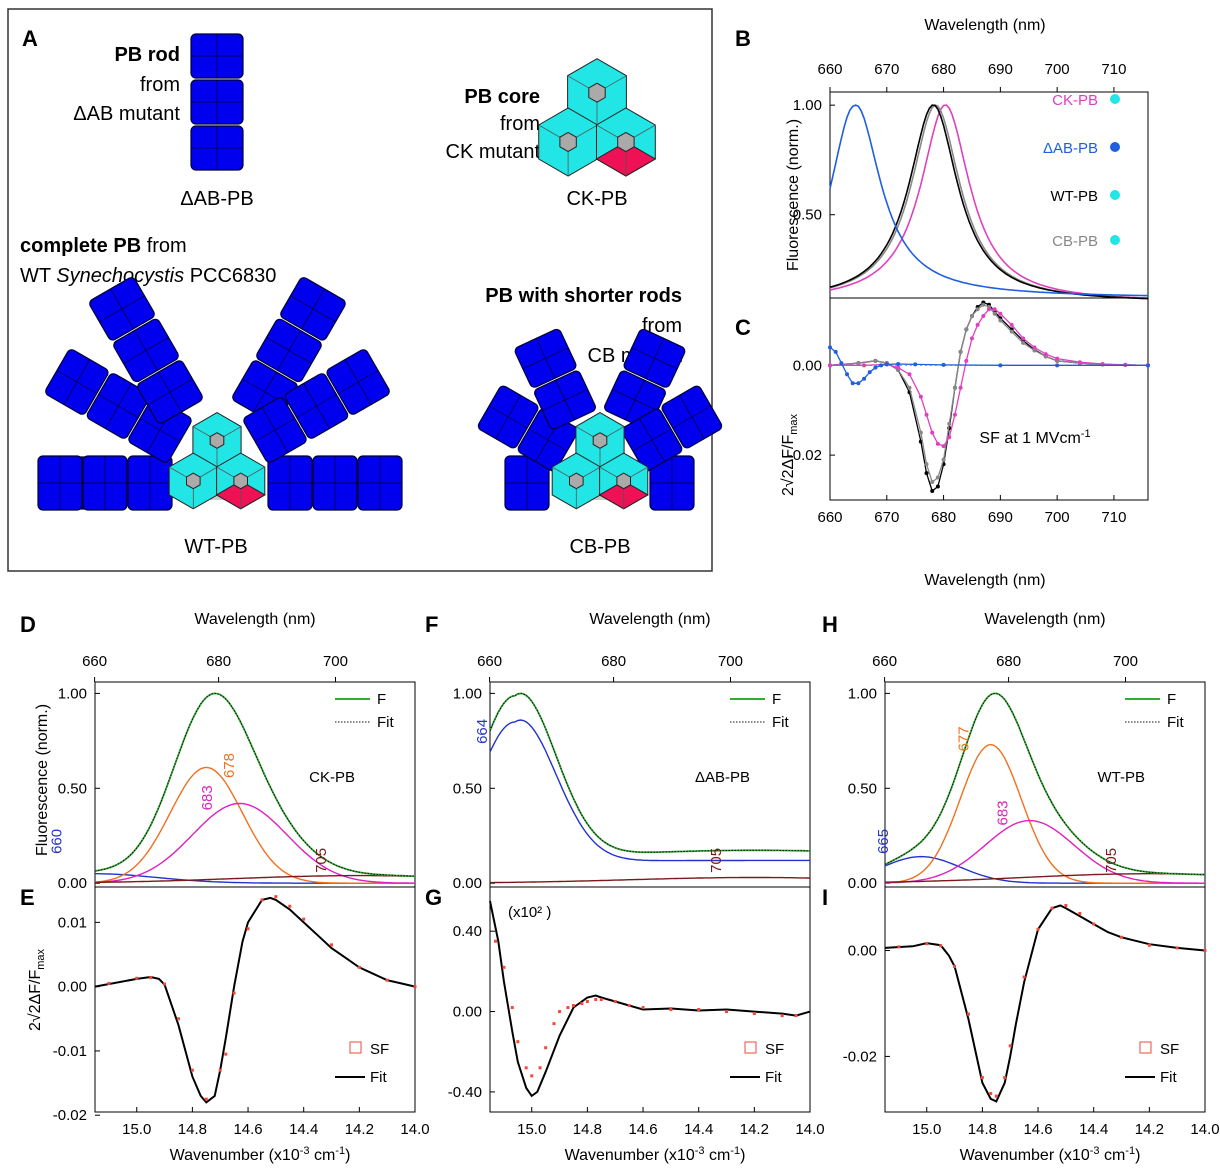 This screenshot has height=1168, width=1220. What do you see at coordinates (502, 97) in the screenshot?
I see `core-title: PB core` at bounding box center [502, 97].